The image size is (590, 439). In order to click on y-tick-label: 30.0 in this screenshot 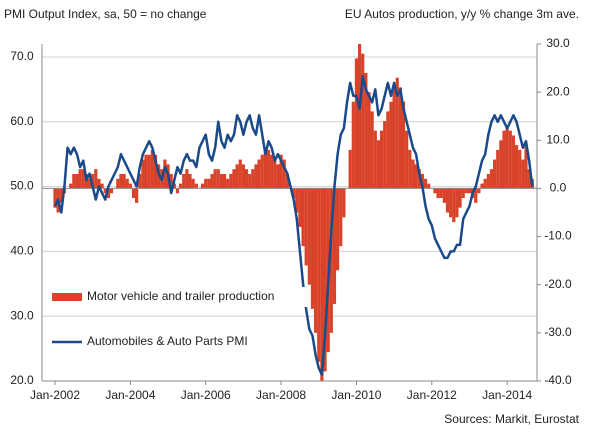, I will do `click(22, 315)`.